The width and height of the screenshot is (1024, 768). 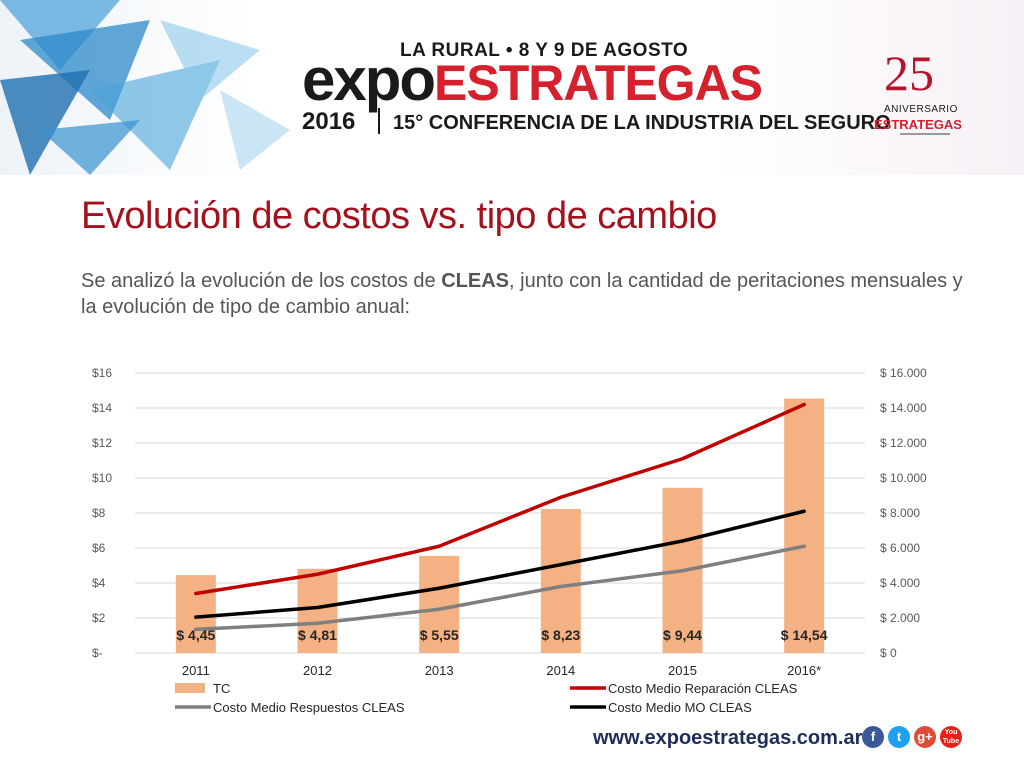 I want to click on x-axis-tick-label: 2016*, so click(x=804, y=670).